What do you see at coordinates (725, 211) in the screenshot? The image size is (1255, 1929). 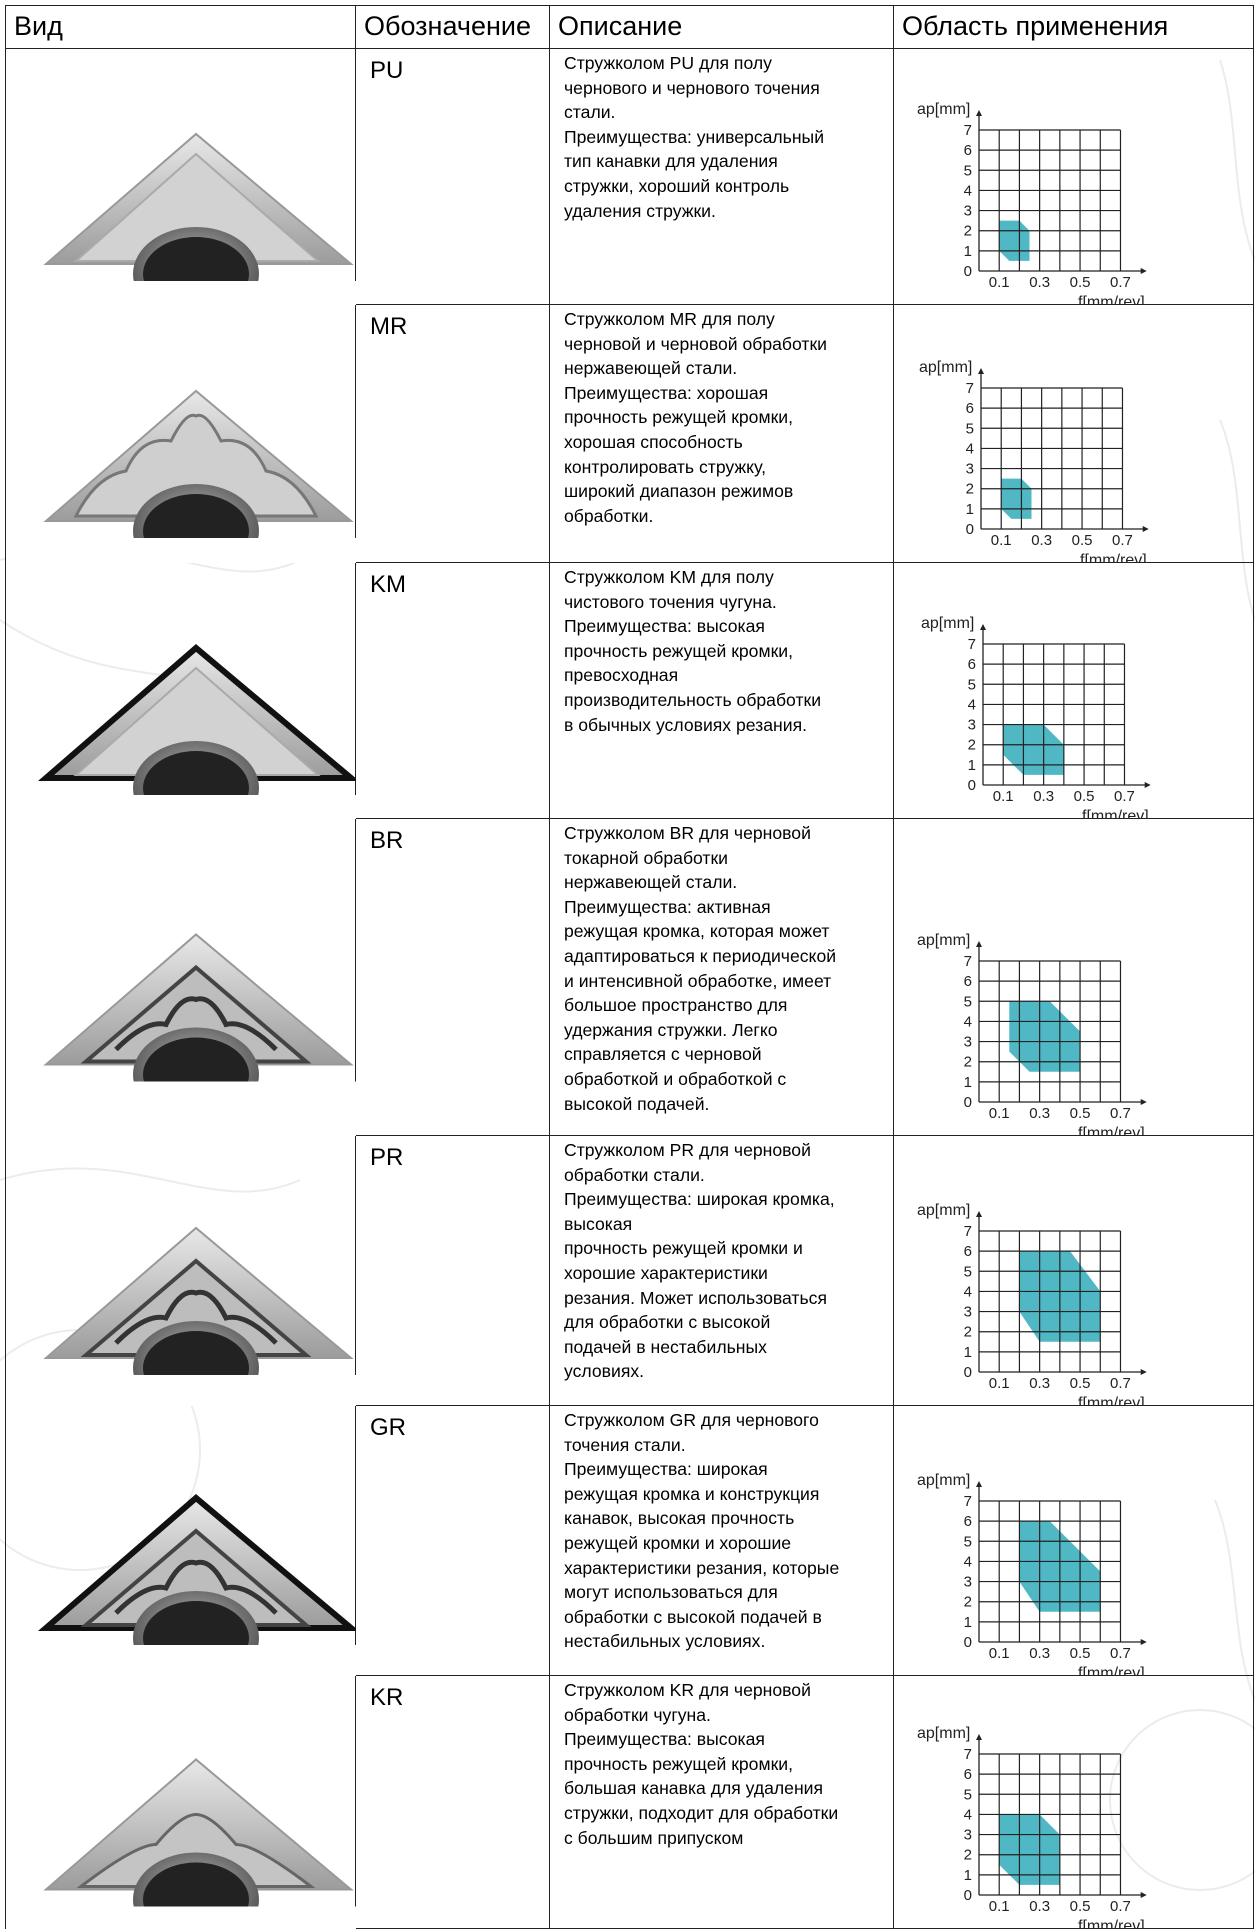 I see `description-line: удаления стружки.` at bounding box center [725, 211].